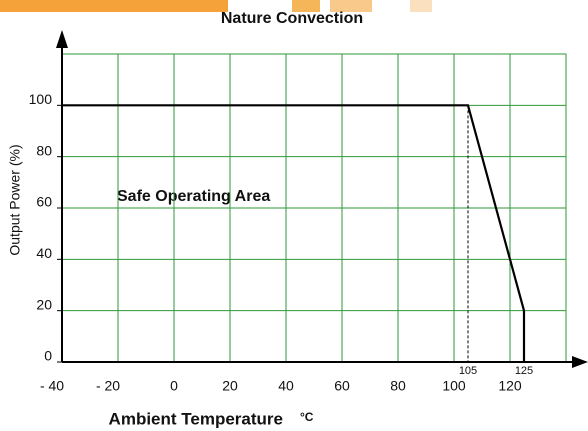 This screenshot has width=588, height=431. I want to click on x-tick-label: - 20, so click(108, 386).